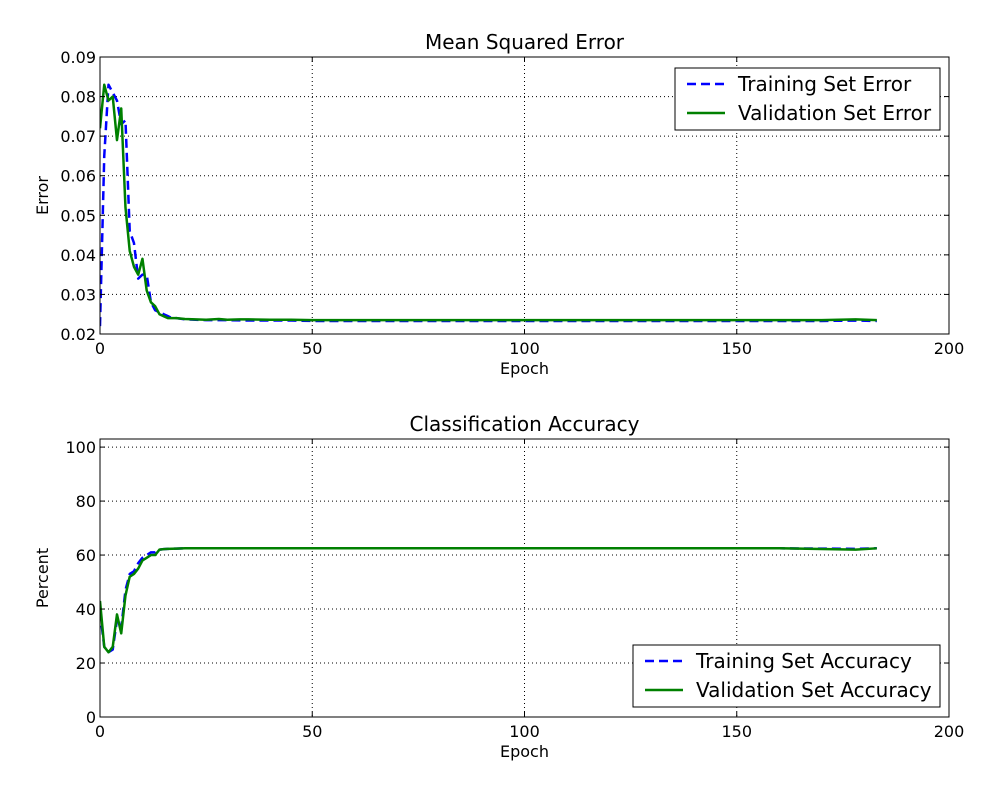 The height and width of the screenshot is (800, 1000). Describe the element at coordinates (91, 717) in the screenshot. I see `accuracy-y-tick-label: 0` at that location.